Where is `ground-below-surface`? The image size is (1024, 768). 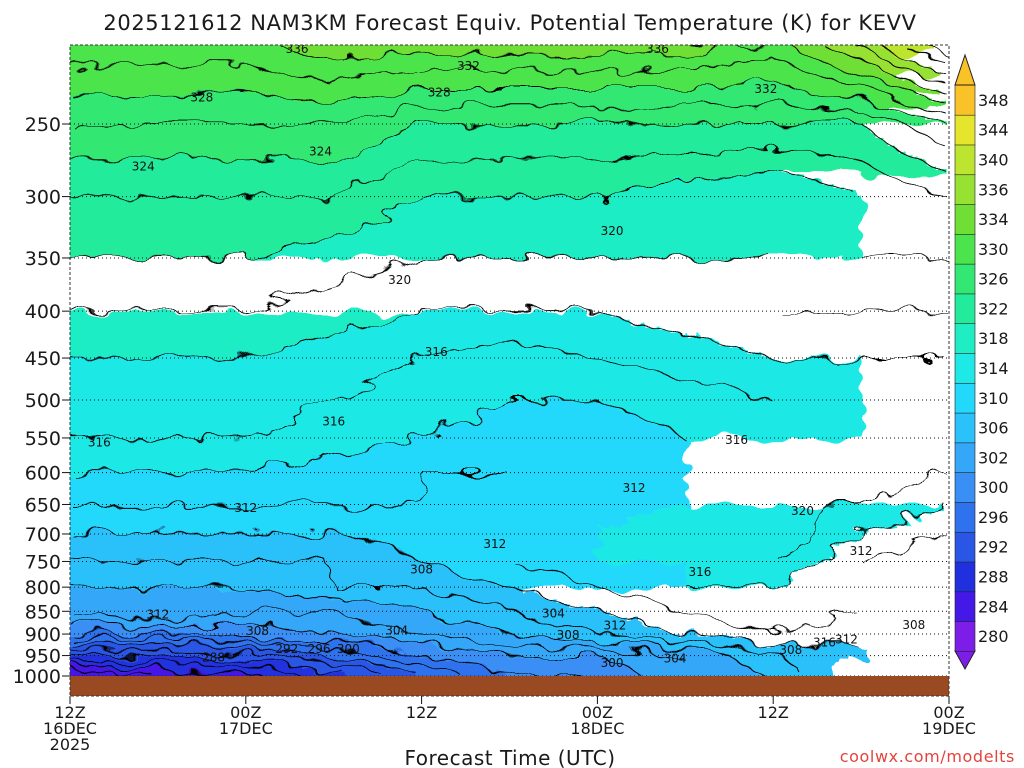
ground-below-surface is located at coordinates (509, 686).